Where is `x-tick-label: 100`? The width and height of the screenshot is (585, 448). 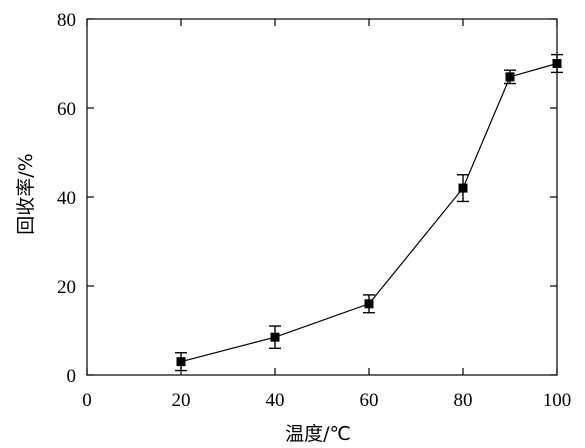 x-tick-label: 100 is located at coordinates (557, 400).